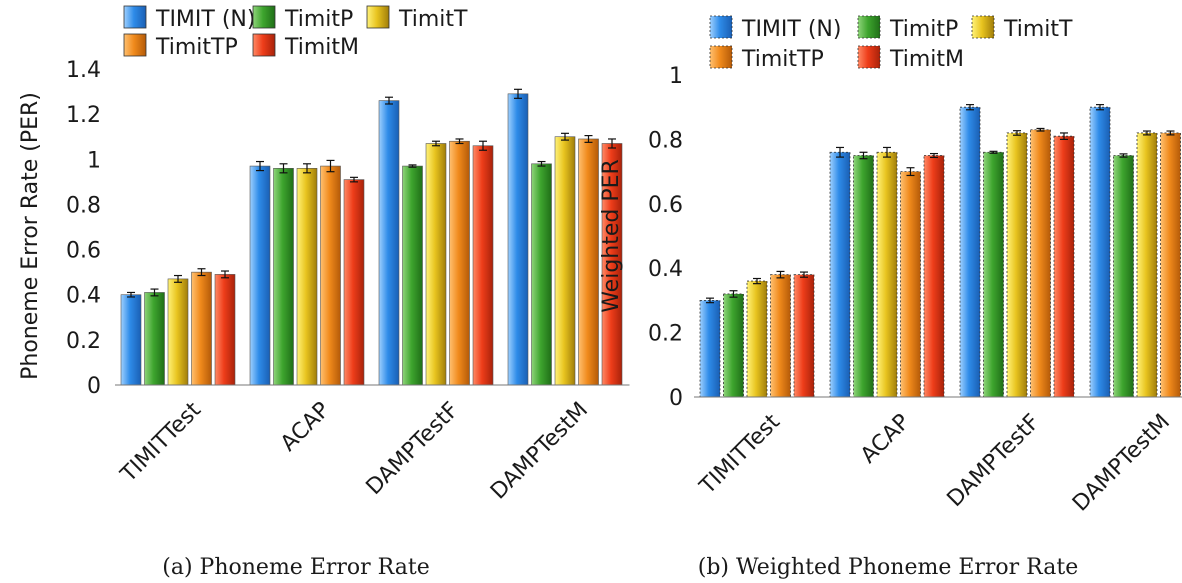 The height and width of the screenshot is (583, 1182). What do you see at coordinates (205, 19) in the screenshot?
I see `legend-label: TIMIT (N)` at bounding box center [205, 19].